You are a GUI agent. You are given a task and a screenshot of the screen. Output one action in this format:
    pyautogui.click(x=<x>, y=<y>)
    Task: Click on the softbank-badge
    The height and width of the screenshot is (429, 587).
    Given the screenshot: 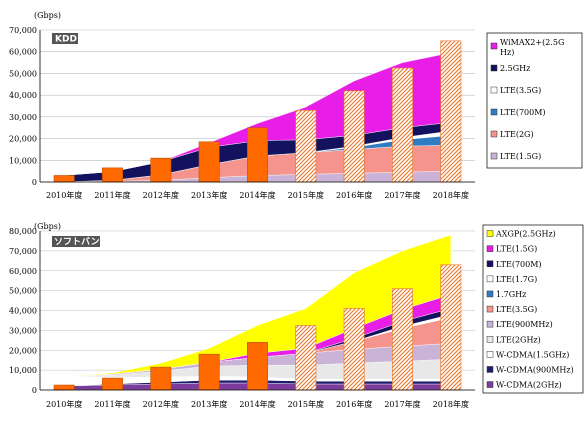 What is the action you would take?
    pyautogui.click(x=76, y=241)
    